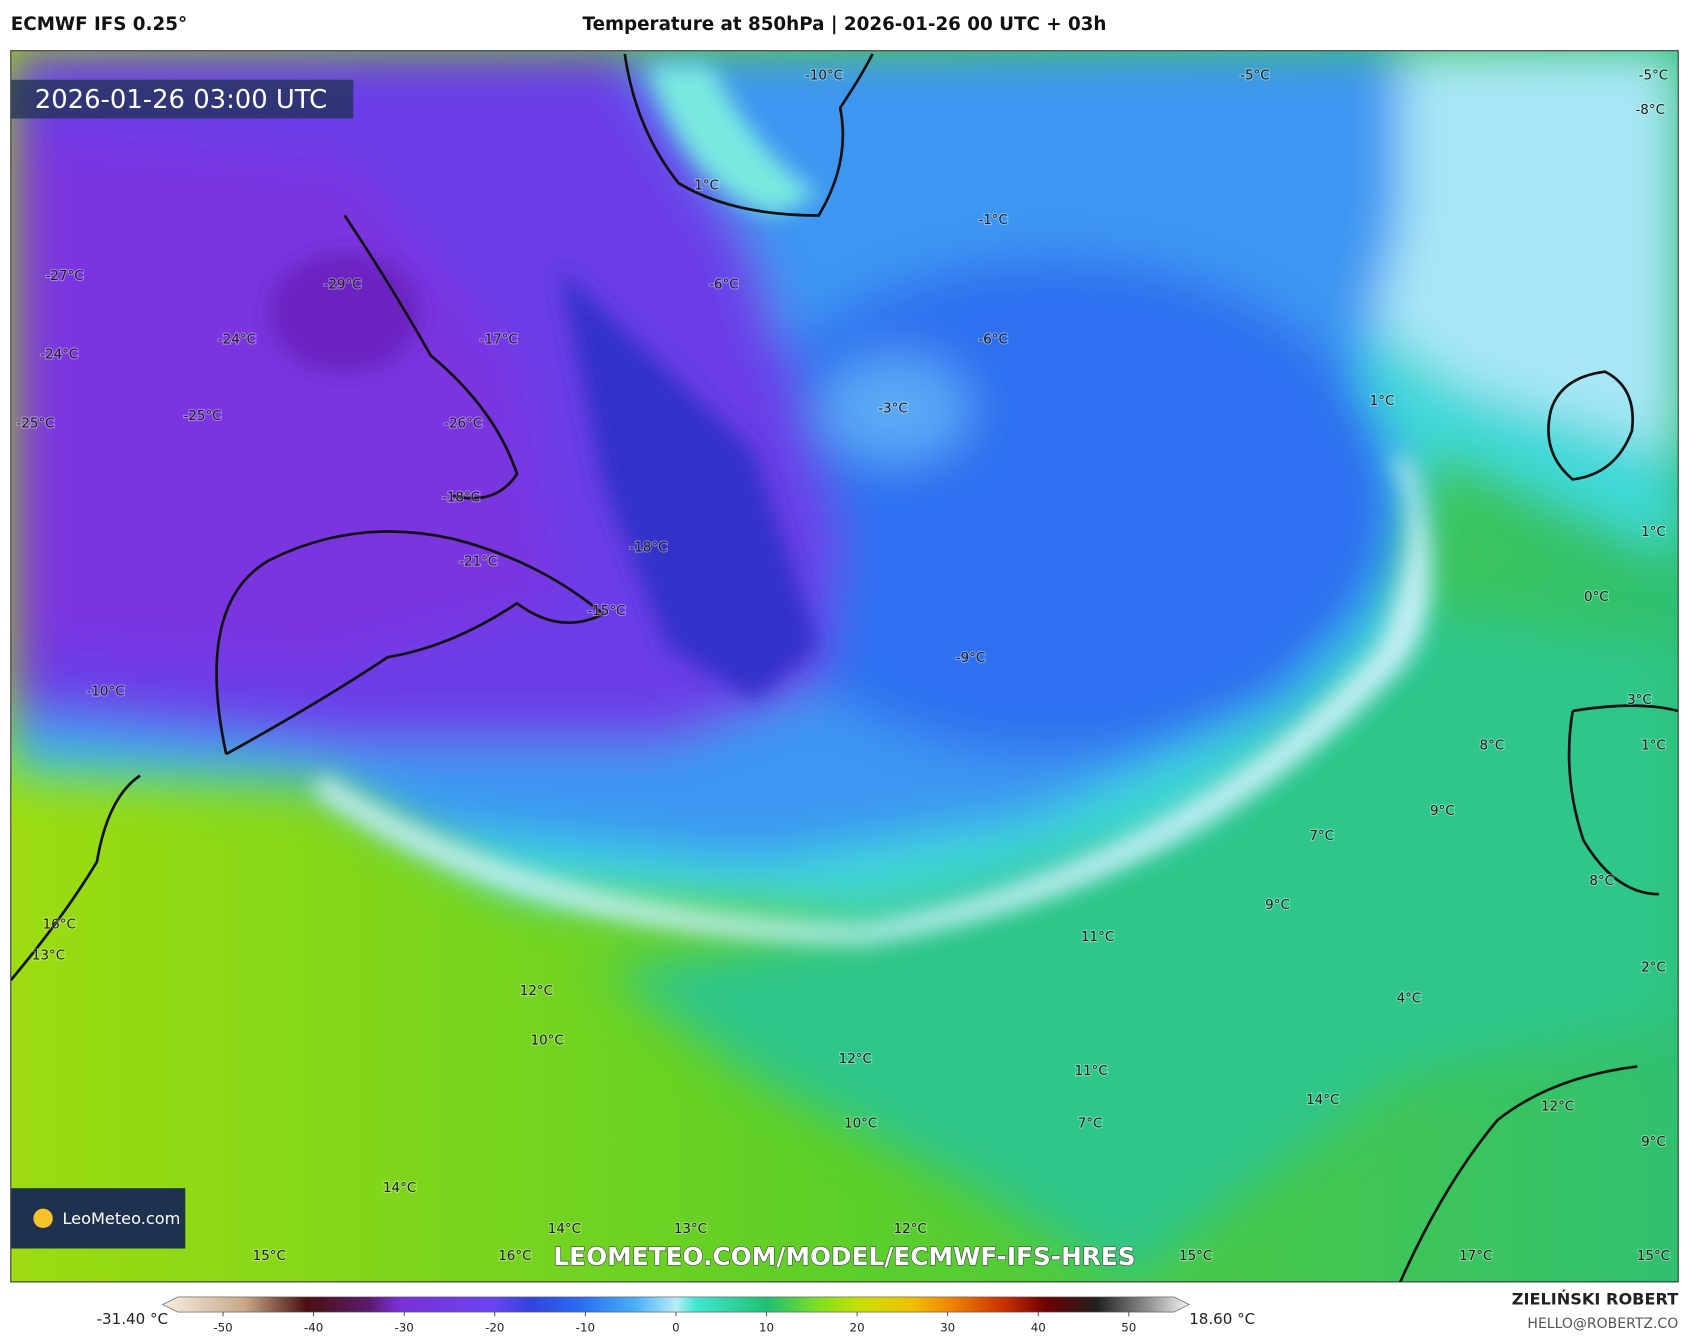 The width and height of the screenshot is (1689, 1338). Describe the element at coordinates (606, 611) in the screenshot. I see `temperature-label: -15°C` at that location.